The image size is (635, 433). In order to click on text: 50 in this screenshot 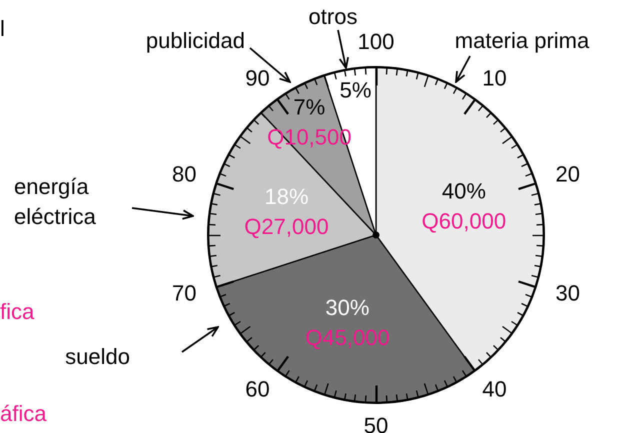, I will do `click(376, 423)`.